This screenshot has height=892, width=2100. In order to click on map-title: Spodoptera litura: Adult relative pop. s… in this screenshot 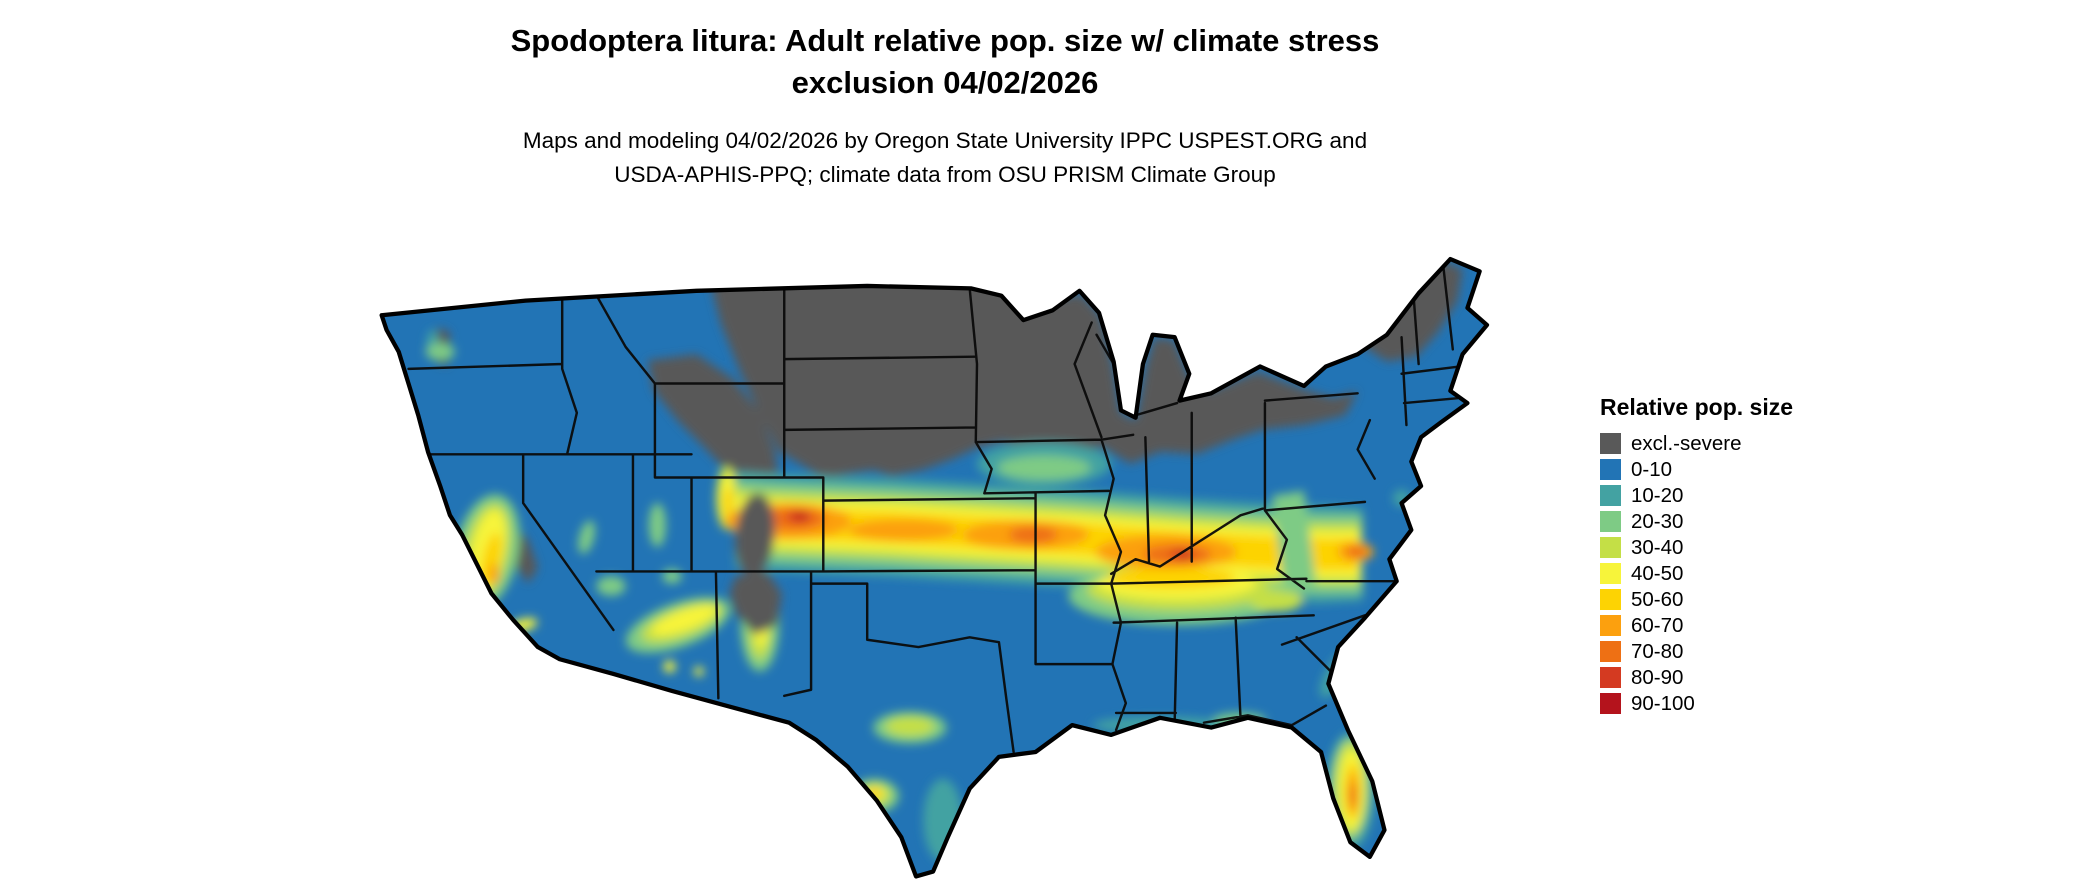, I will do `click(945, 62)`.